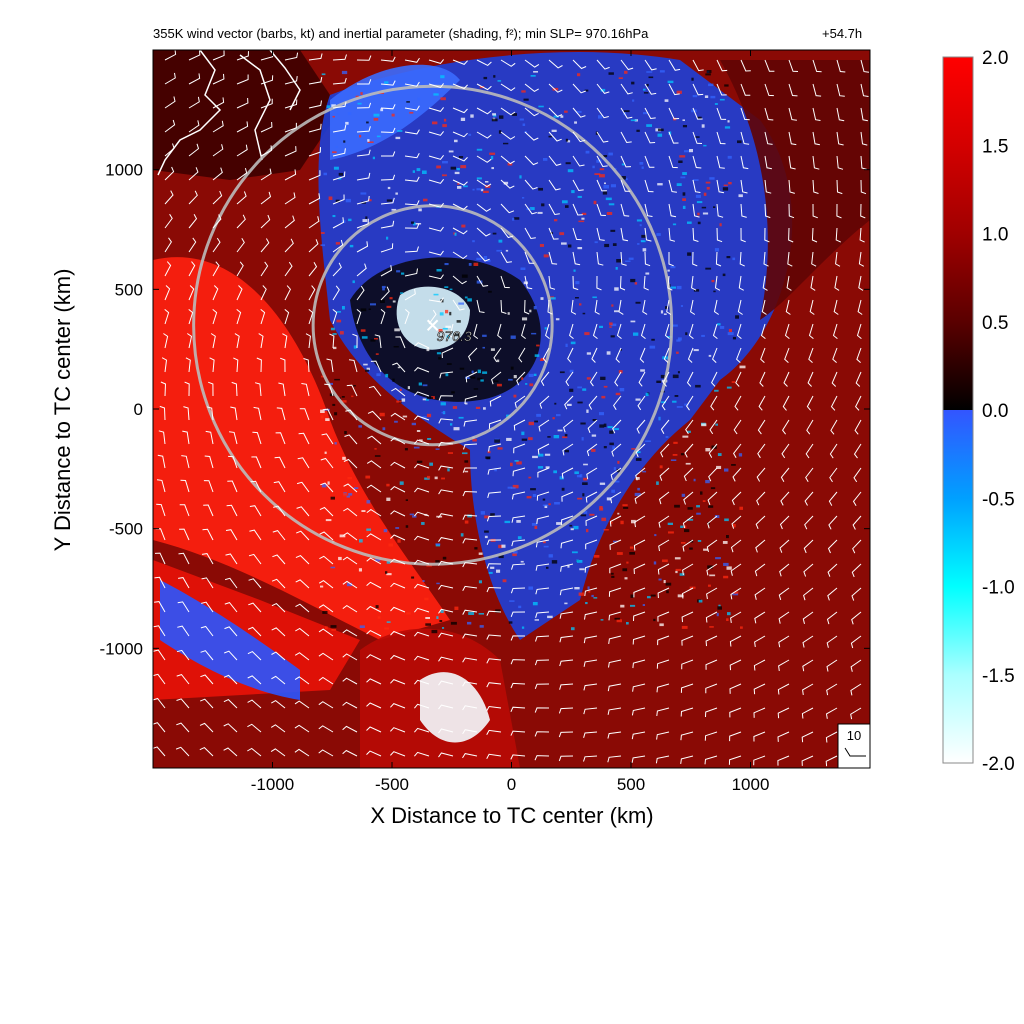 The image size is (1024, 1024). I want to click on colorbar-negative, so click(958, 586).